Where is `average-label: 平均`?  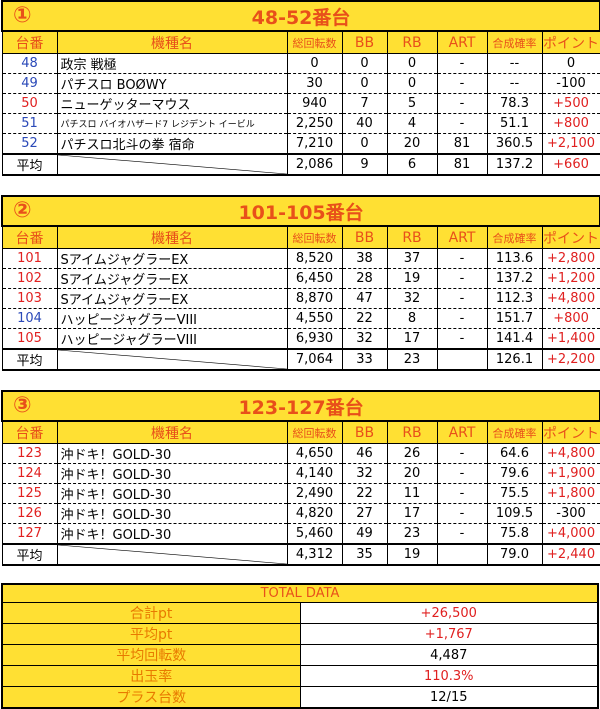
average-label: 平均 is located at coordinates (29, 359).